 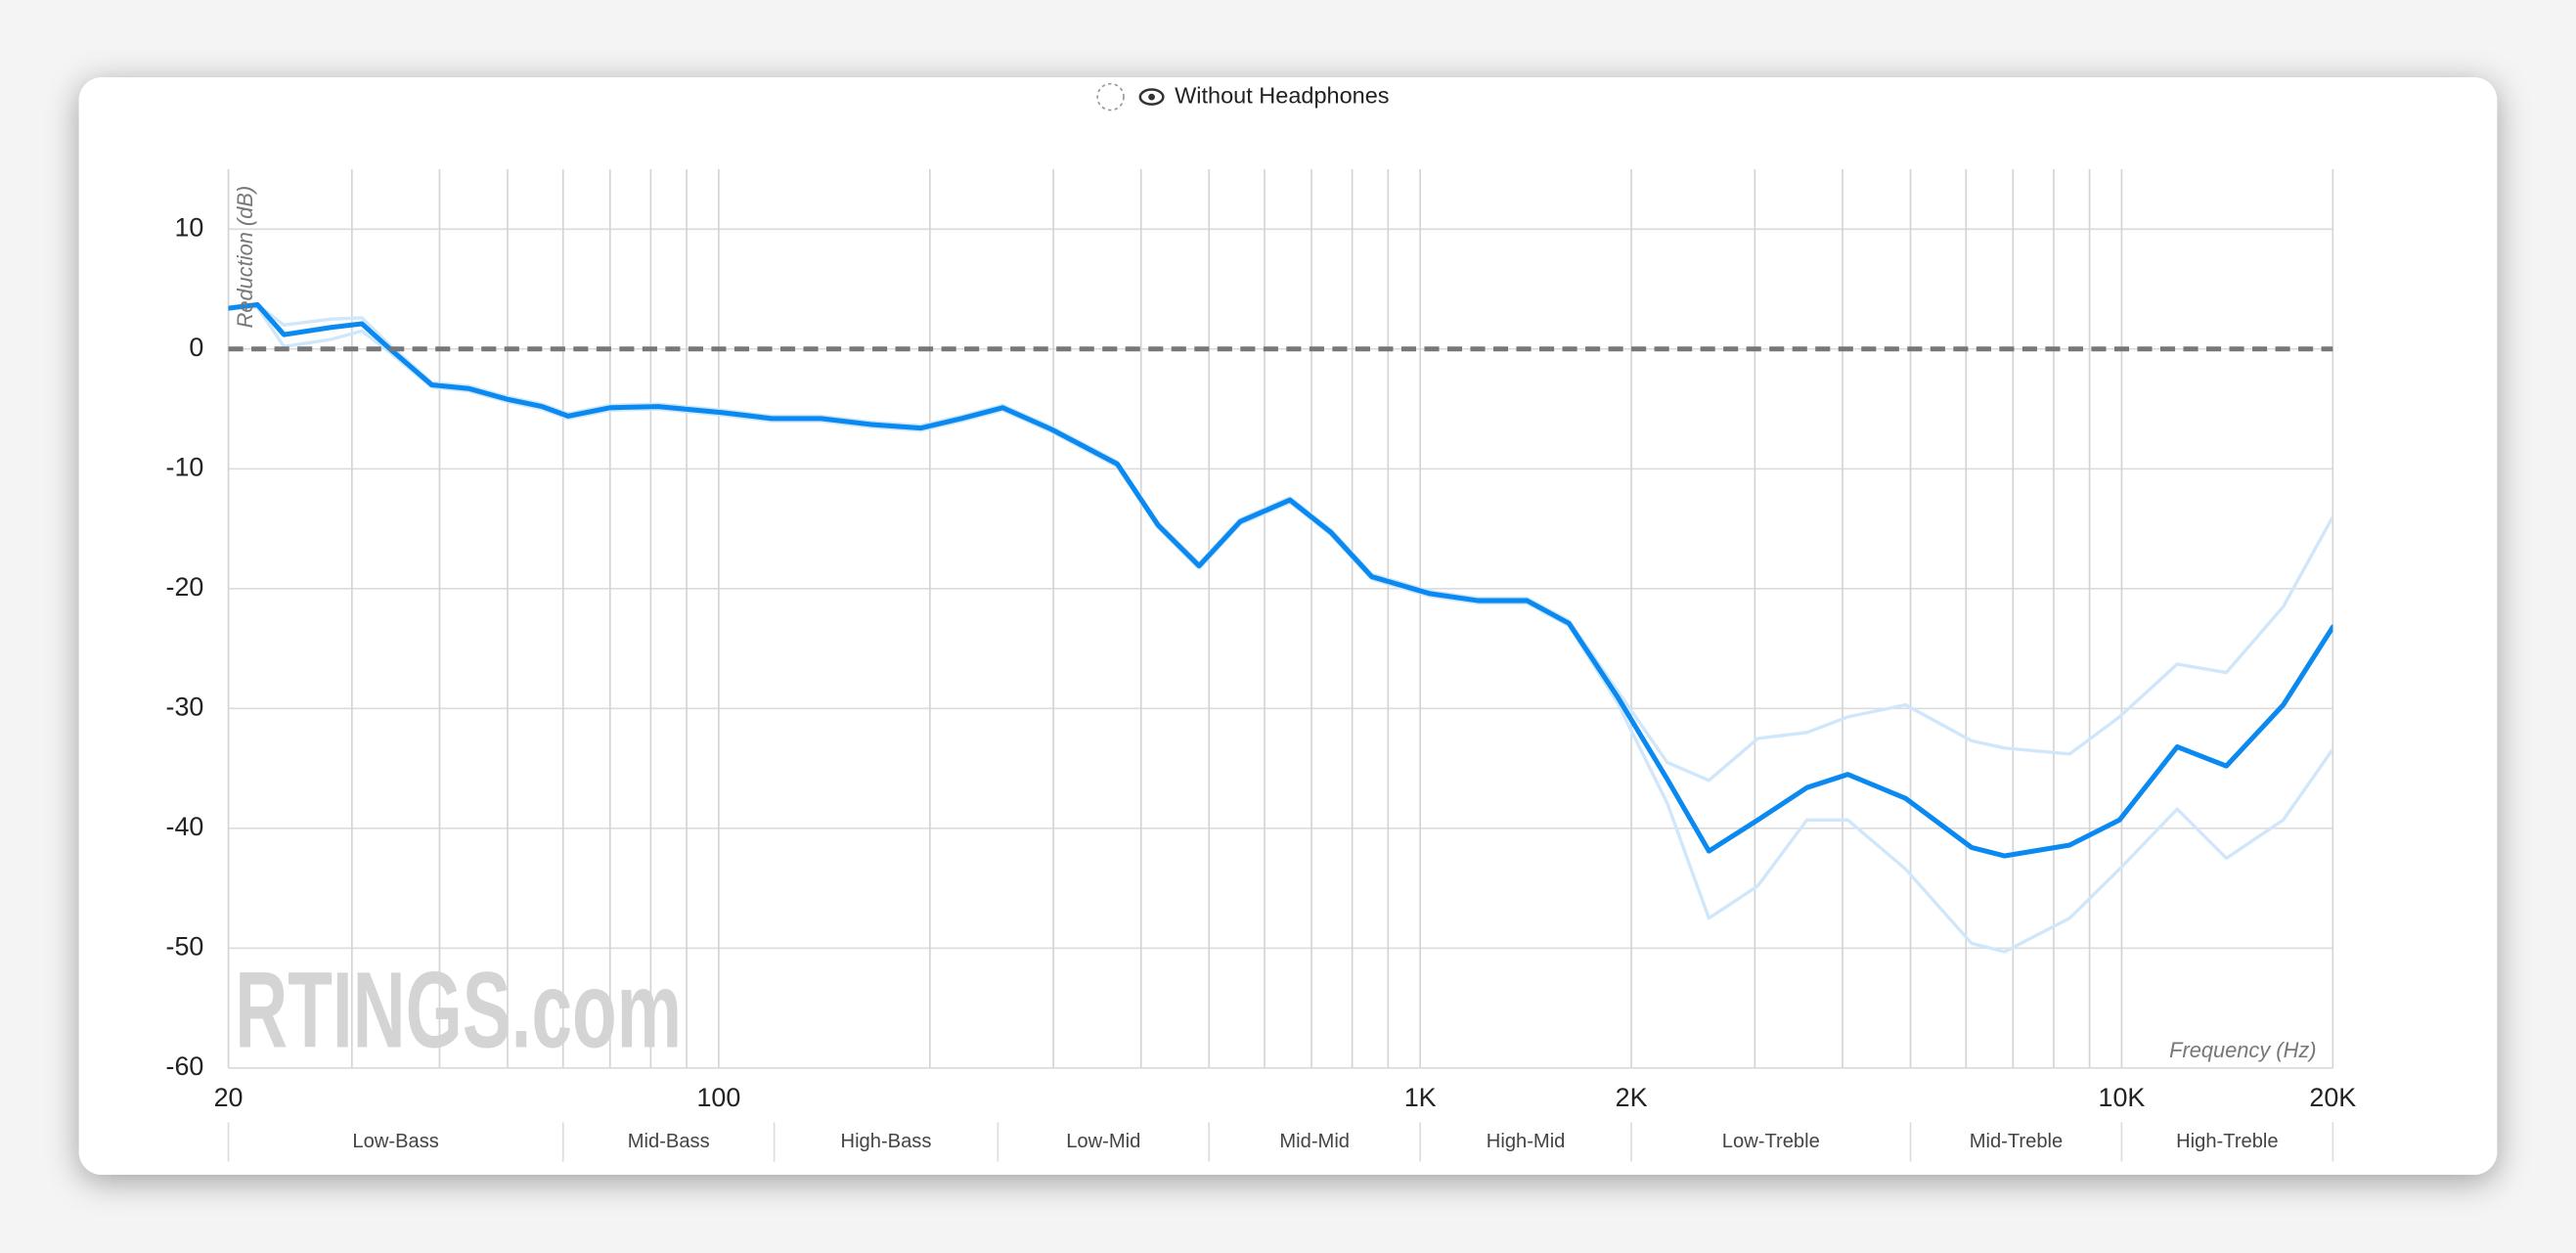 I want to click on band-label: Mid-Mid, so click(x=1314, y=1141).